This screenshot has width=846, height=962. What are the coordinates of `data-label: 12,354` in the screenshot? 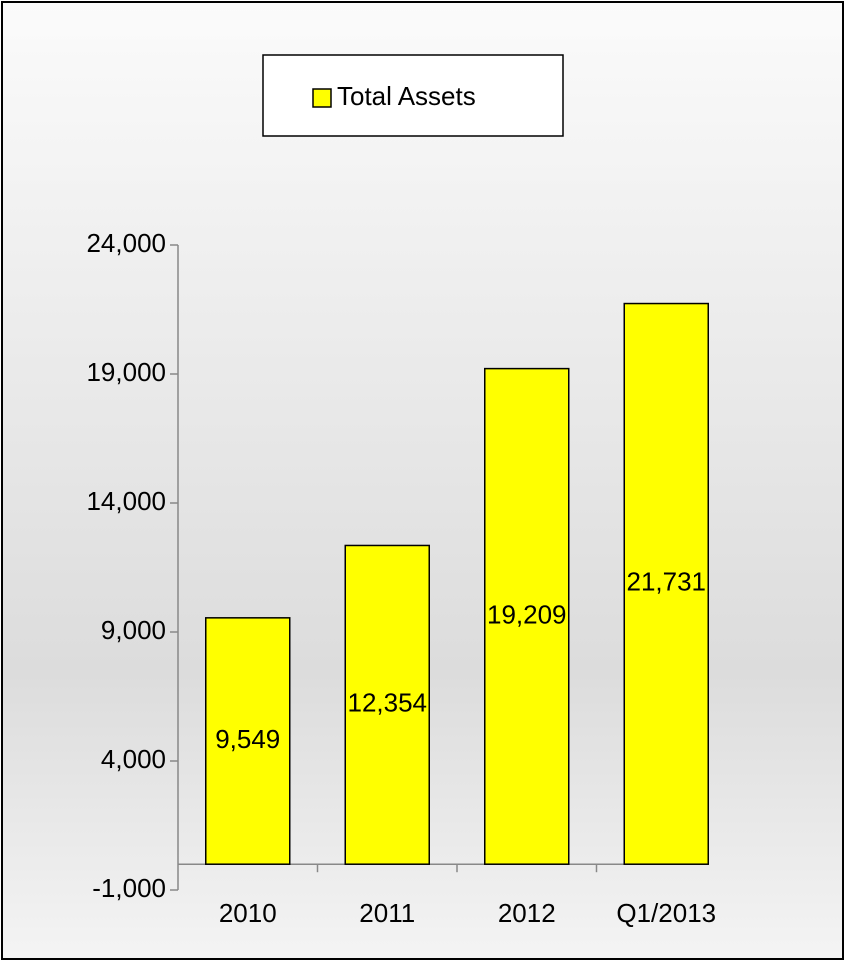 It's located at (387, 703).